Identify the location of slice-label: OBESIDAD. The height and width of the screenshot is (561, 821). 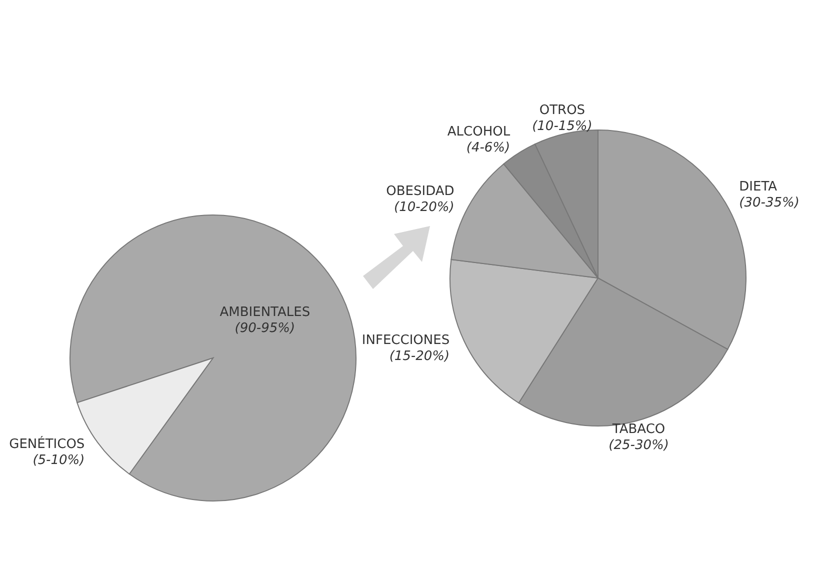
(420, 191).